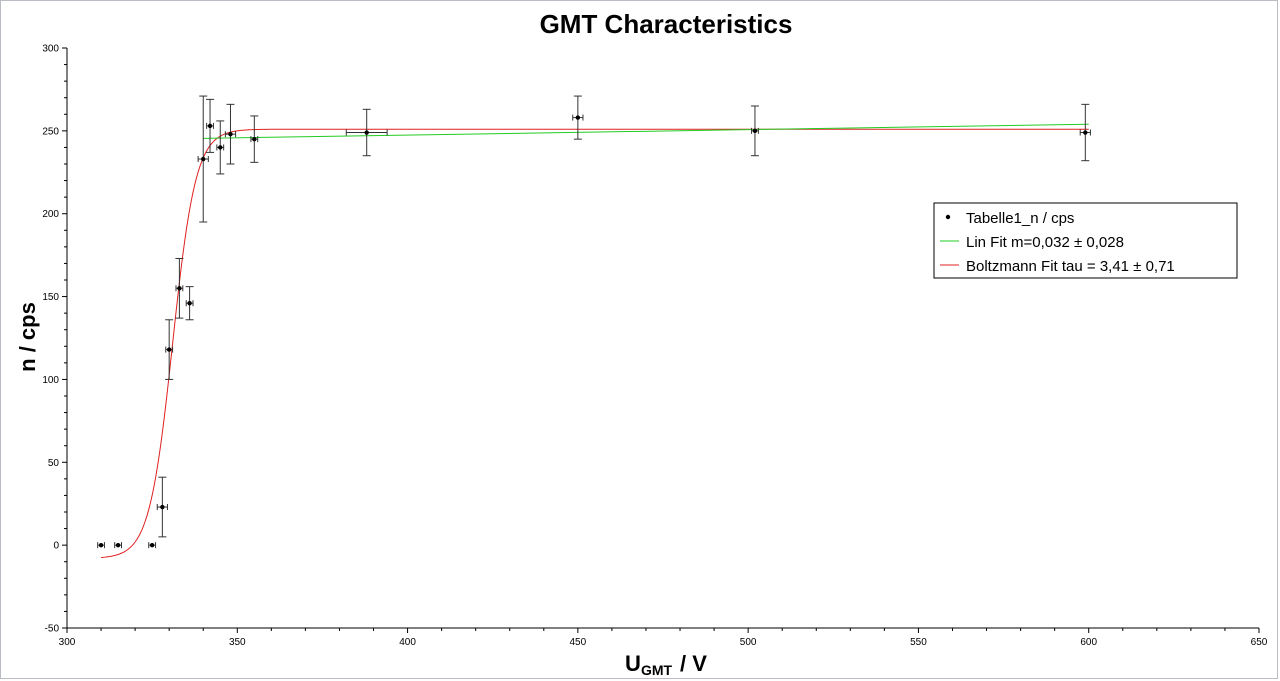 This screenshot has height=681, width=1280. Describe the element at coordinates (646, 131) in the screenshot. I see `lin-fit-line` at that location.